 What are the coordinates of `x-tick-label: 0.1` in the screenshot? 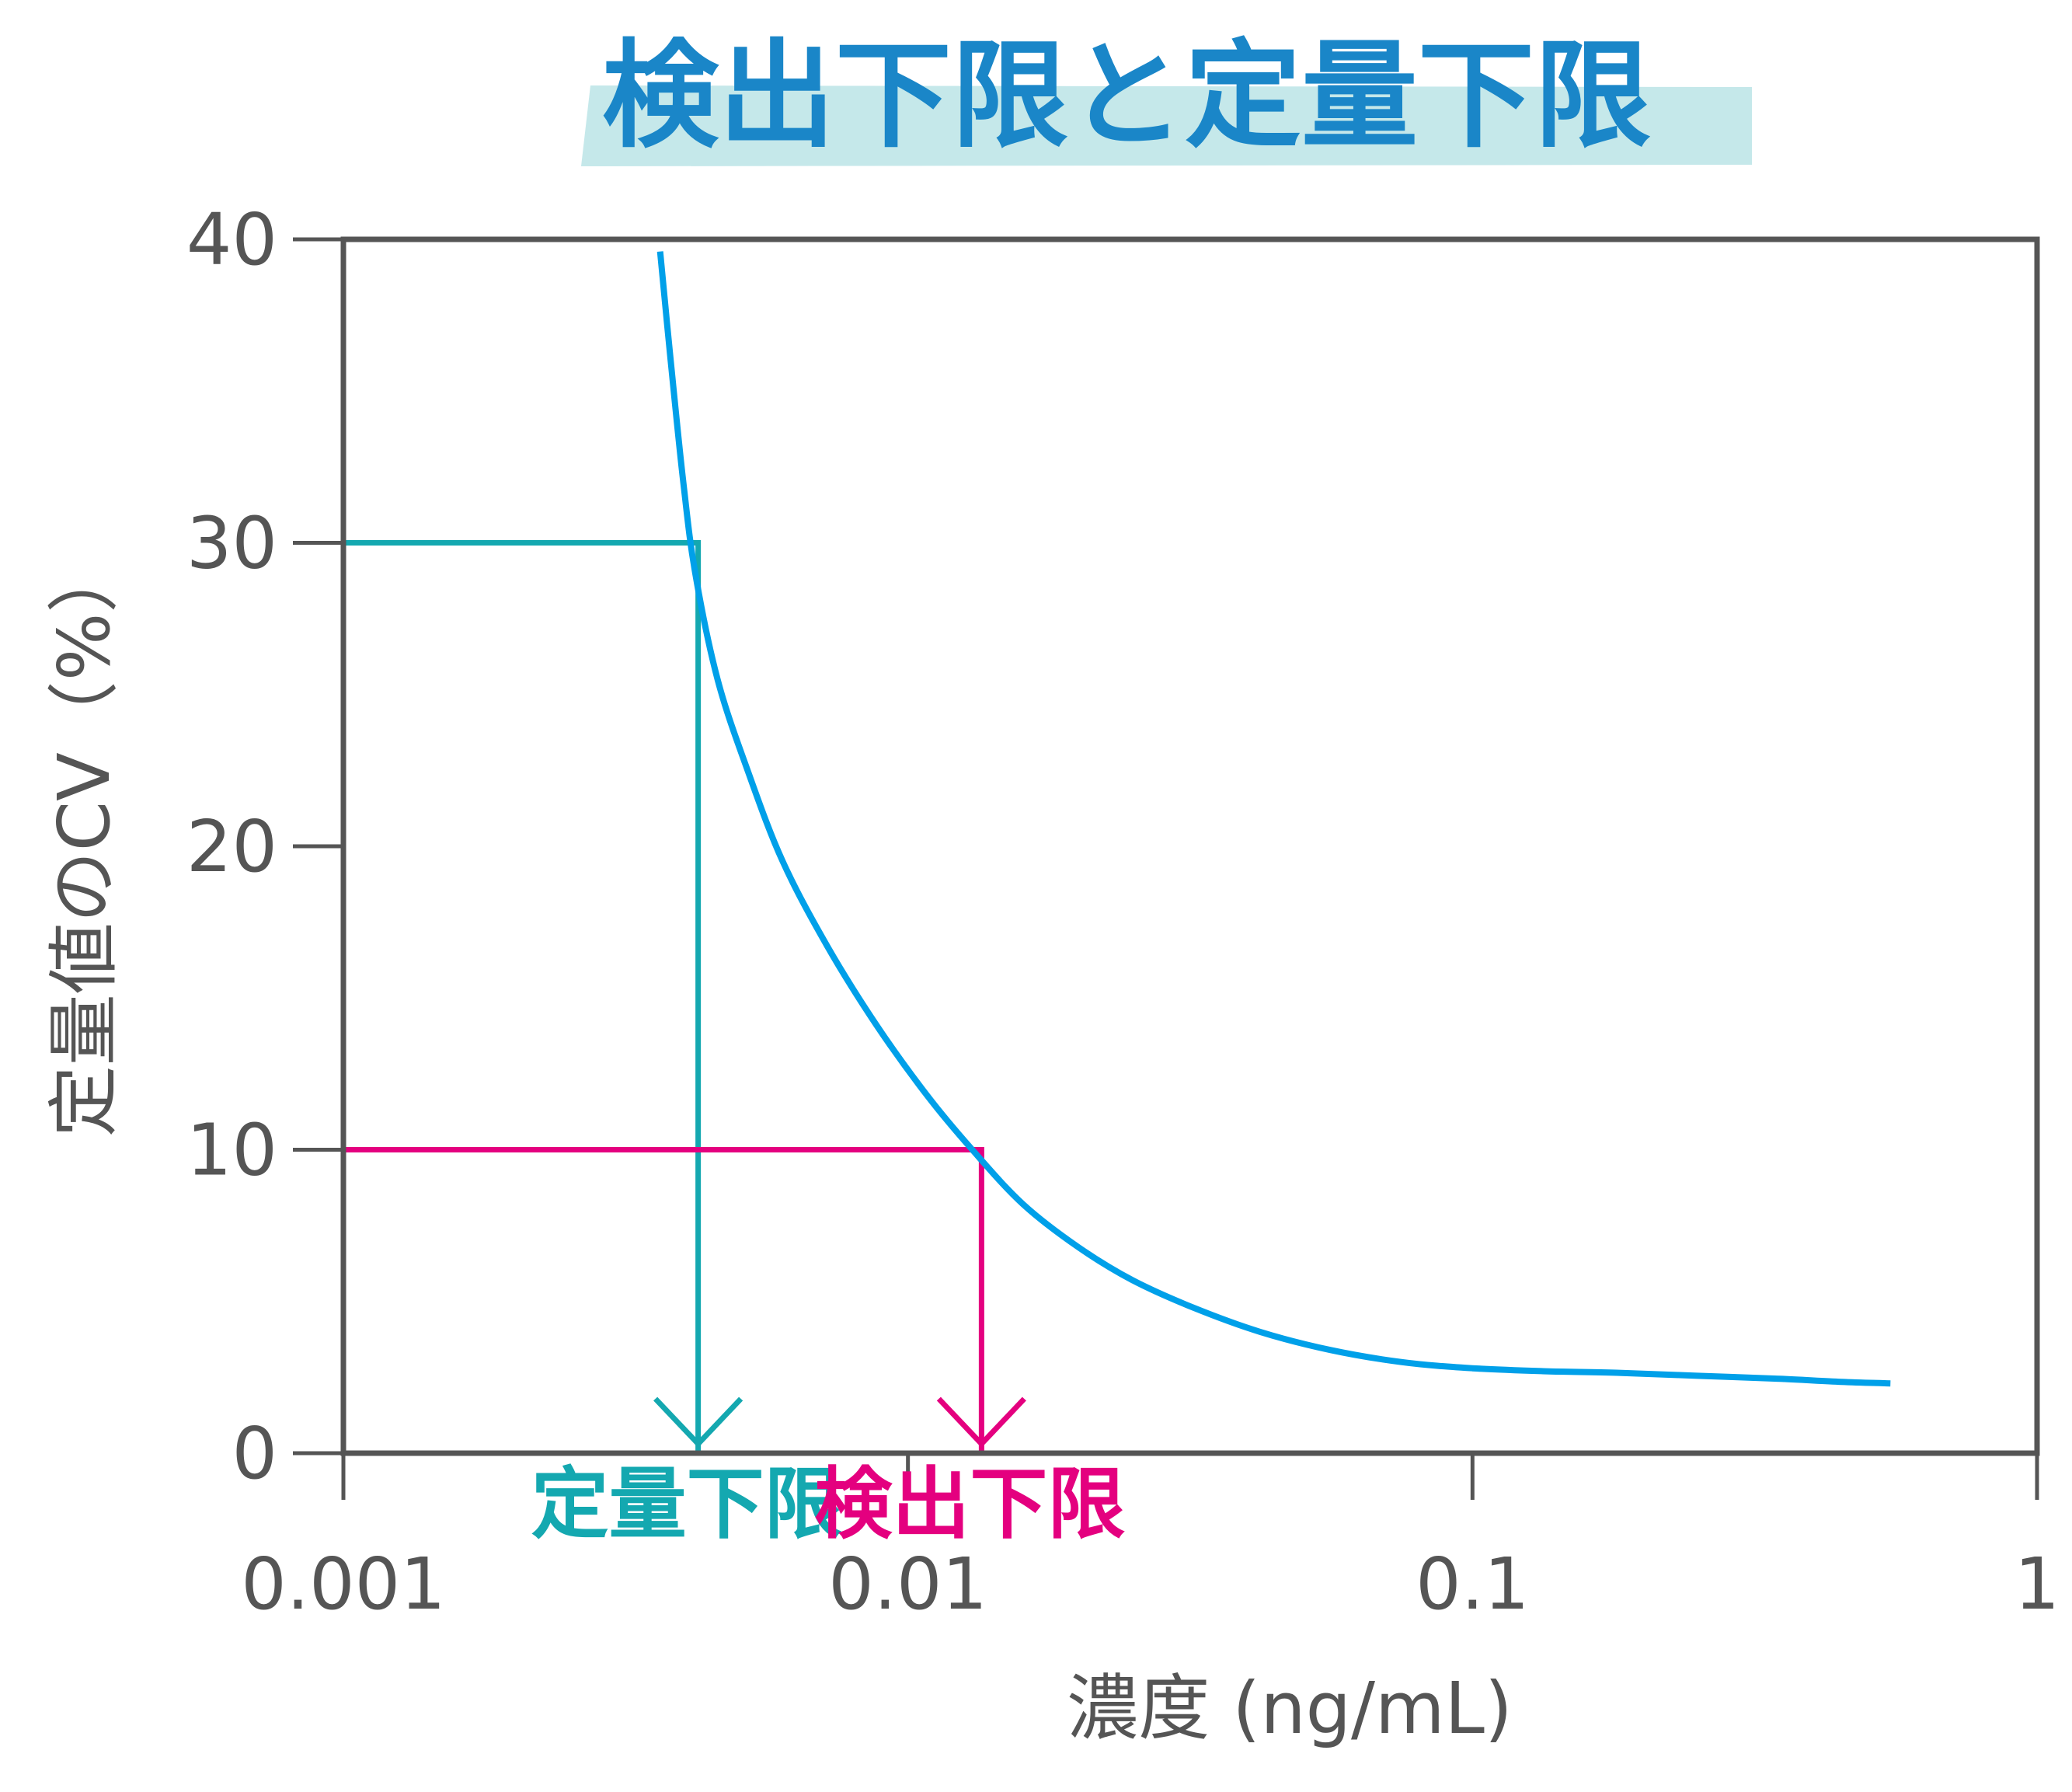 It's located at (1472, 1585).